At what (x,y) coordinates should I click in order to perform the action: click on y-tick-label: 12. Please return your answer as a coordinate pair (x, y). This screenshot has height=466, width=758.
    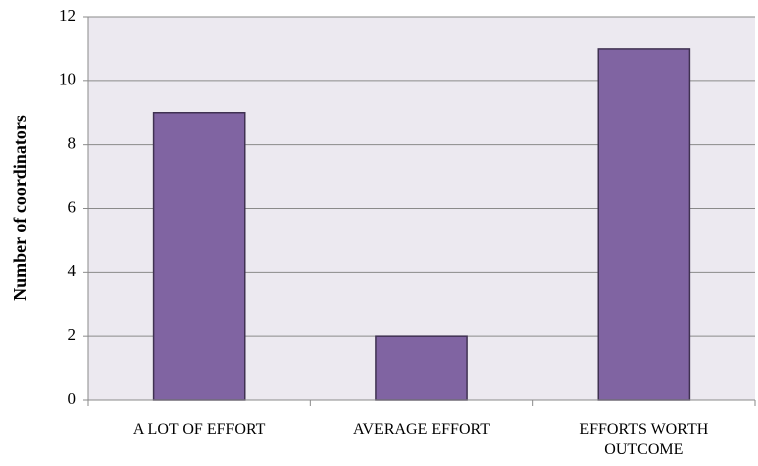
    Looking at the image, I should click on (67, 15).